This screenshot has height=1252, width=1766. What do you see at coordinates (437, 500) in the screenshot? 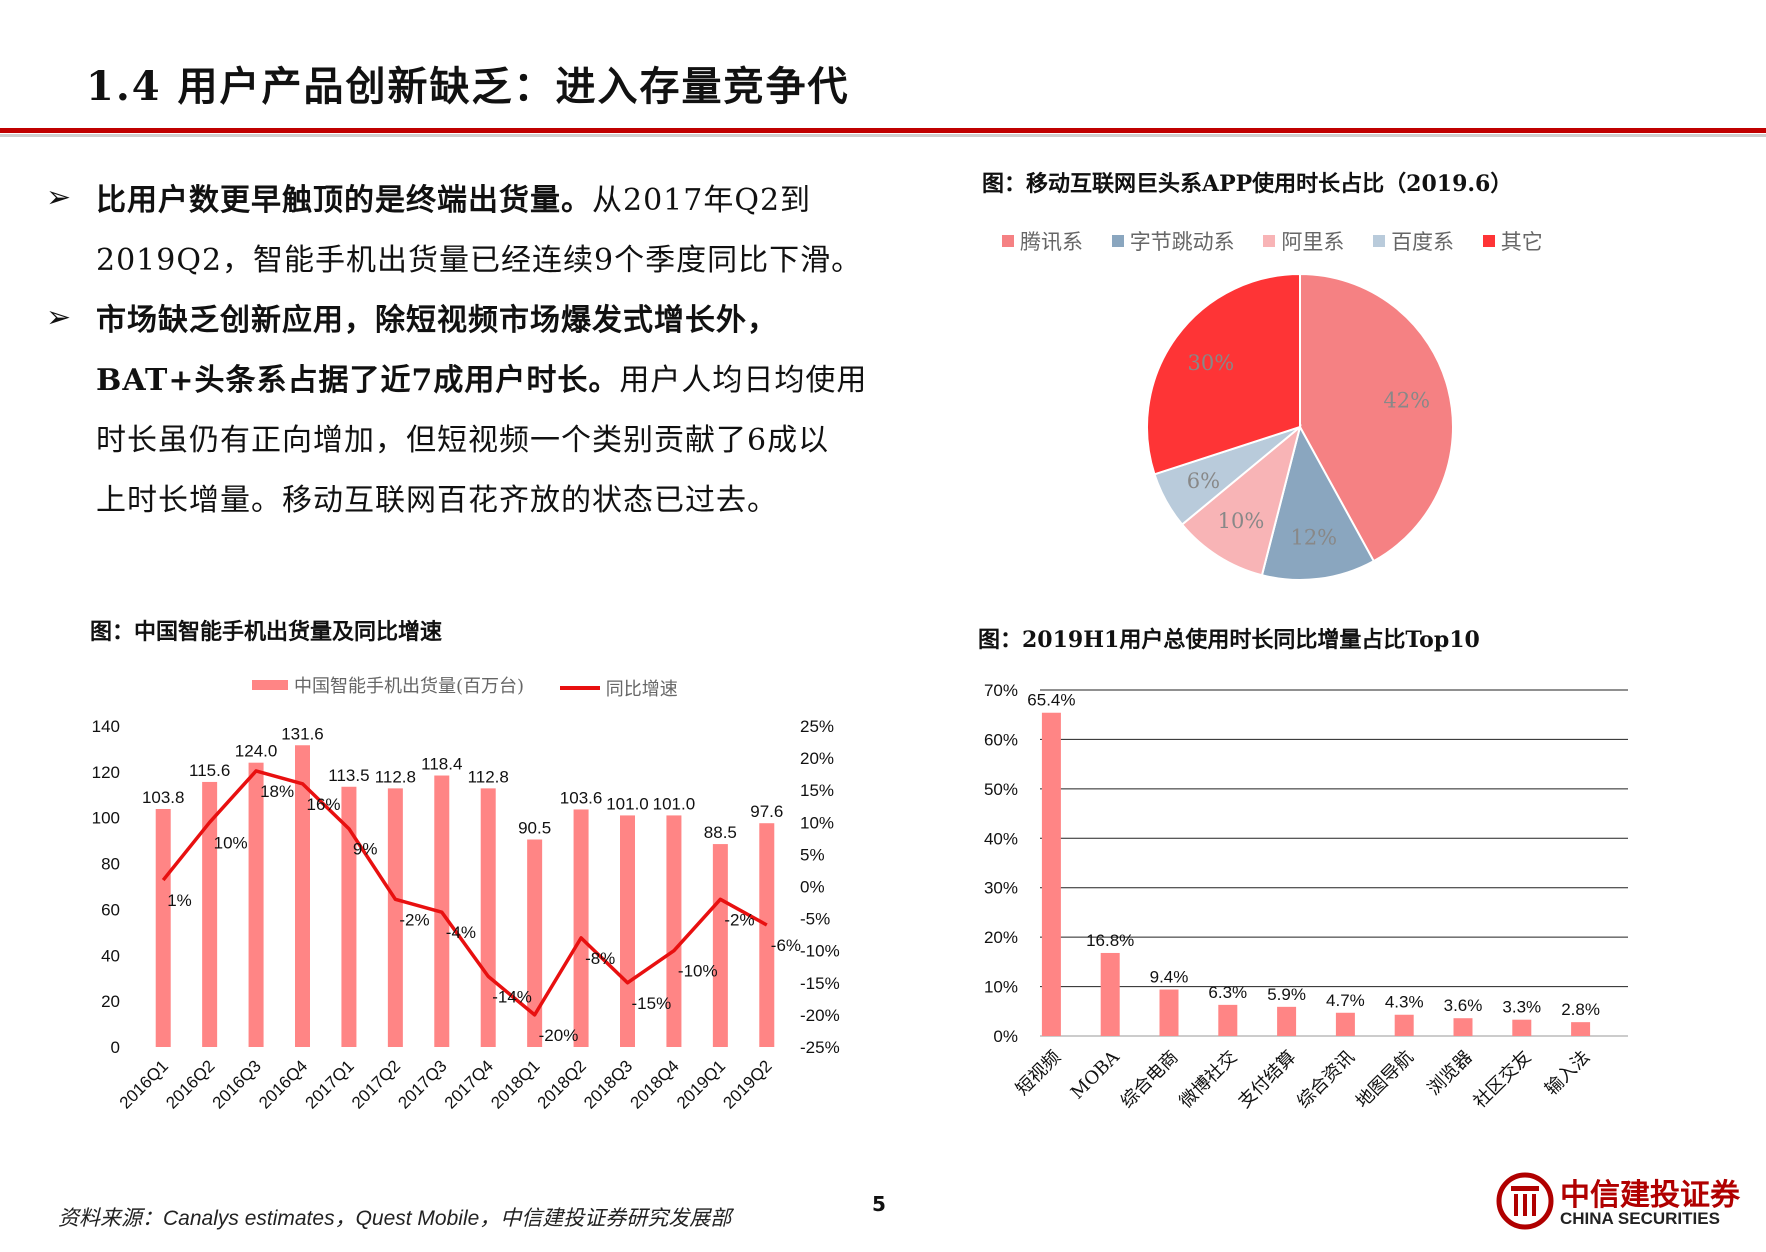
I see `bullet-2-line-4: 上时长增量。移动互联网百花齐放的状态已过去。` at bounding box center [437, 500].